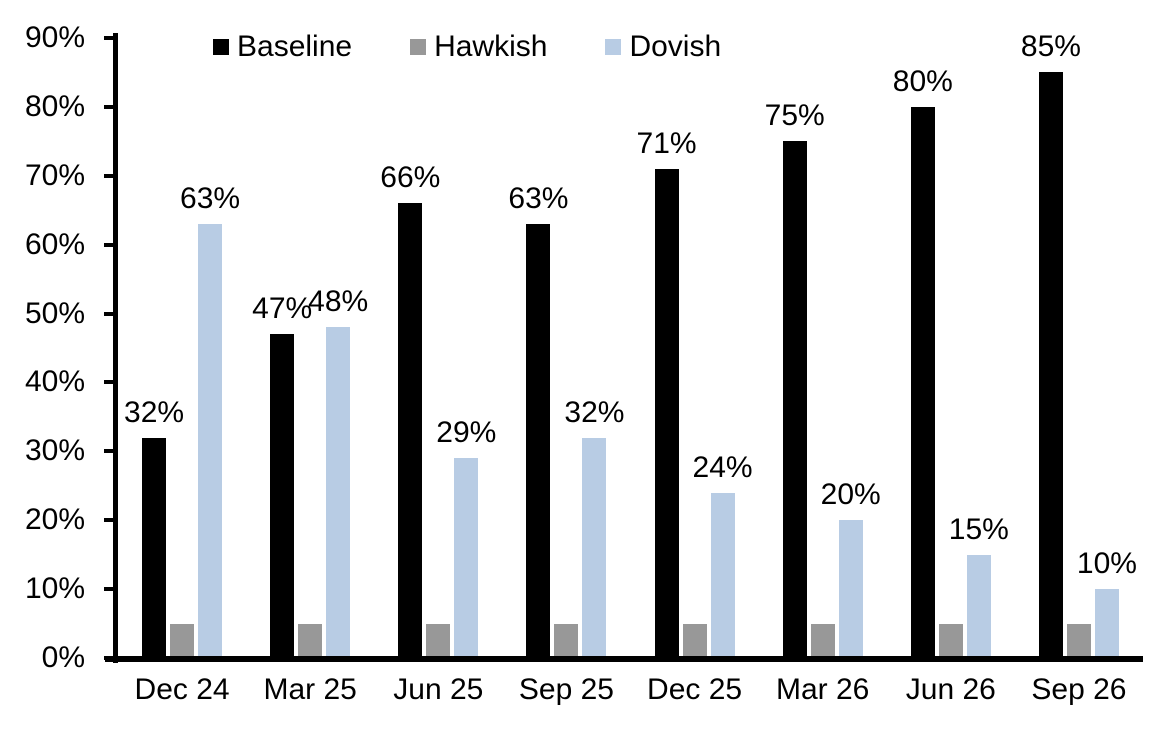 This screenshot has height=729, width=1152. What do you see at coordinates (182, 689) in the screenshot?
I see `x-axis-label: Dec 24` at bounding box center [182, 689].